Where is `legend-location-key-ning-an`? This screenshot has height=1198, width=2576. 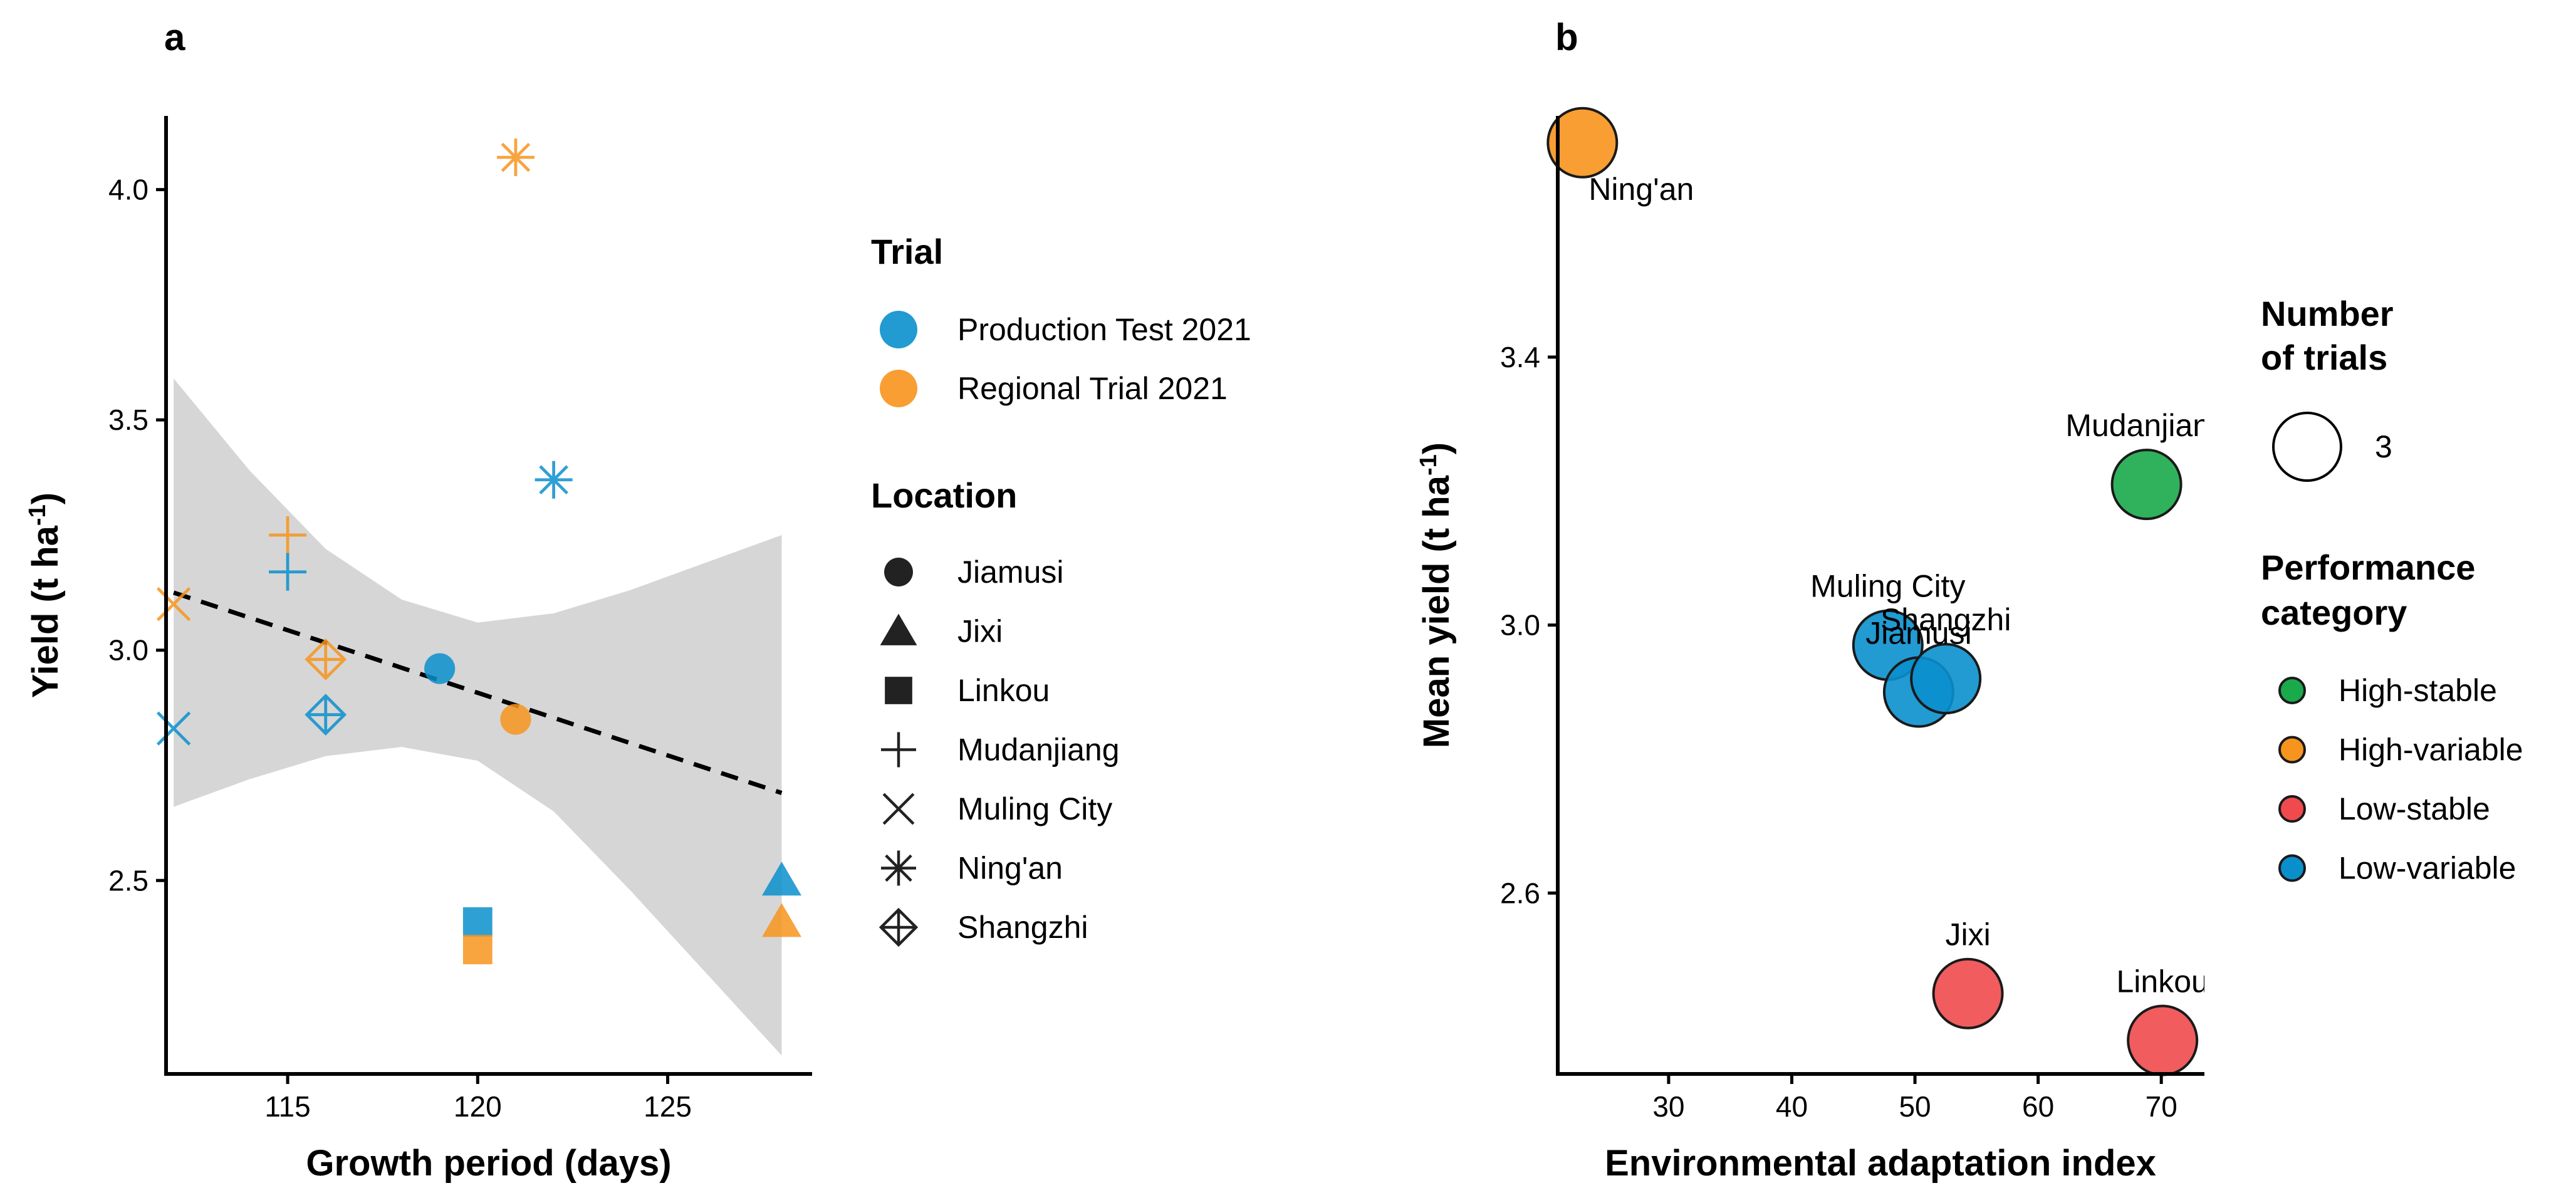 legend-location-key-ning-an is located at coordinates (898, 868).